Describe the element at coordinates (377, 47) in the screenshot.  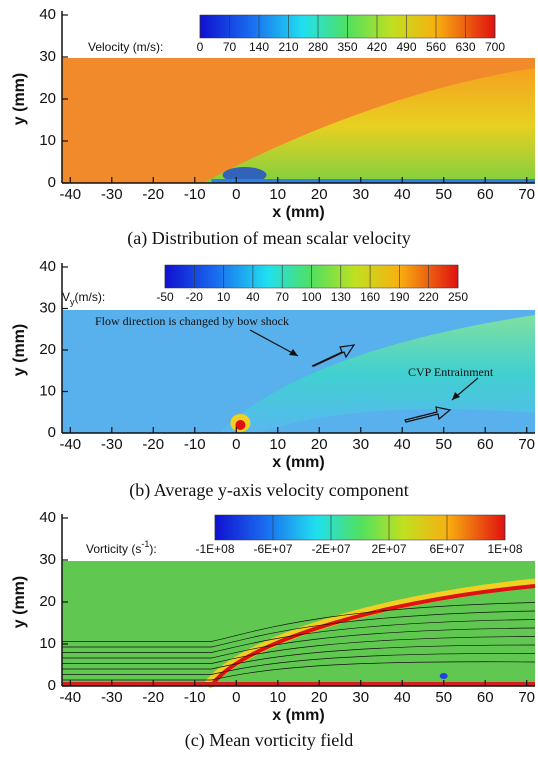
I see `colorbar-tick-label: 420` at that location.